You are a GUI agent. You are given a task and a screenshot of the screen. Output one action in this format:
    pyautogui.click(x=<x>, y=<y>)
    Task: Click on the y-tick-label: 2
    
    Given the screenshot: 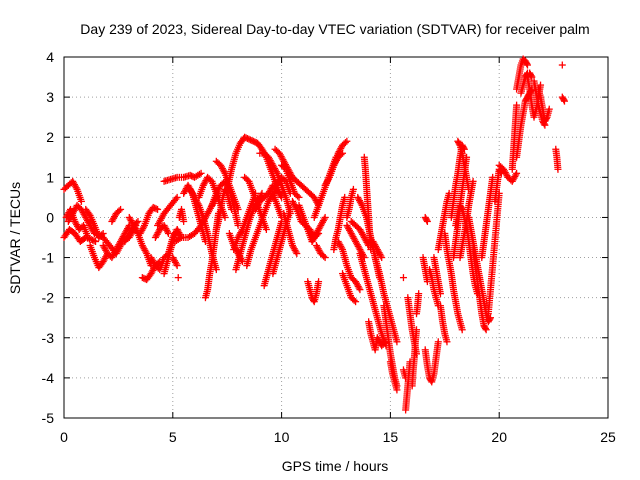 What is the action you would take?
    pyautogui.click(x=50, y=137)
    